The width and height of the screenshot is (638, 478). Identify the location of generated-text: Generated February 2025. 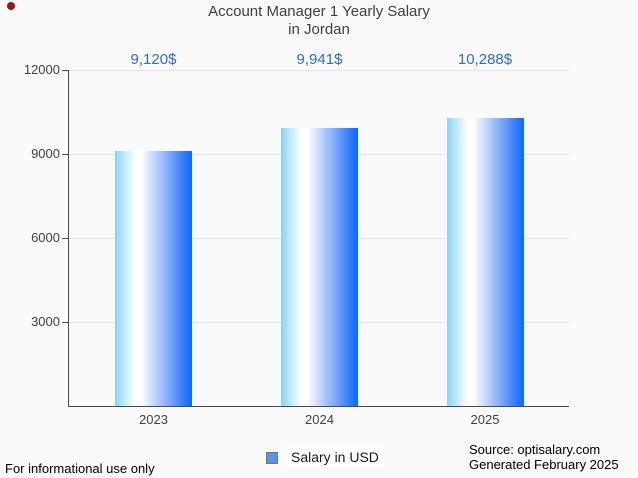
(544, 464).